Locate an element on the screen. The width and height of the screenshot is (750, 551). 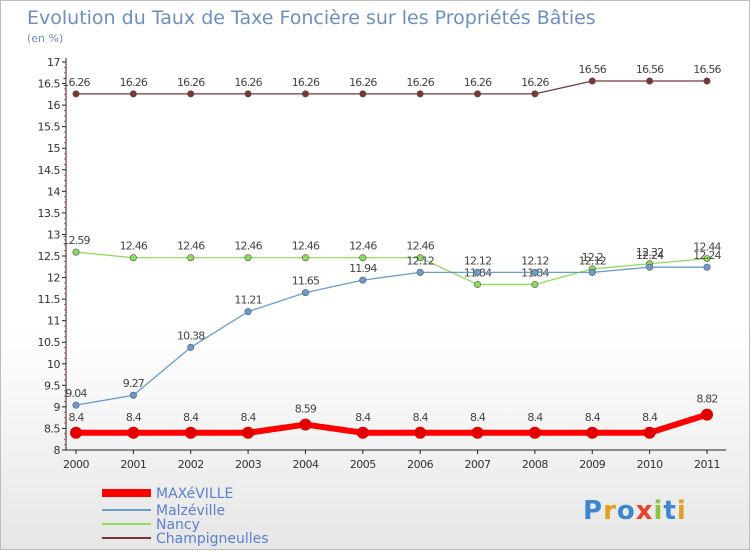
x-tick-label: 2005 is located at coordinates (363, 464).